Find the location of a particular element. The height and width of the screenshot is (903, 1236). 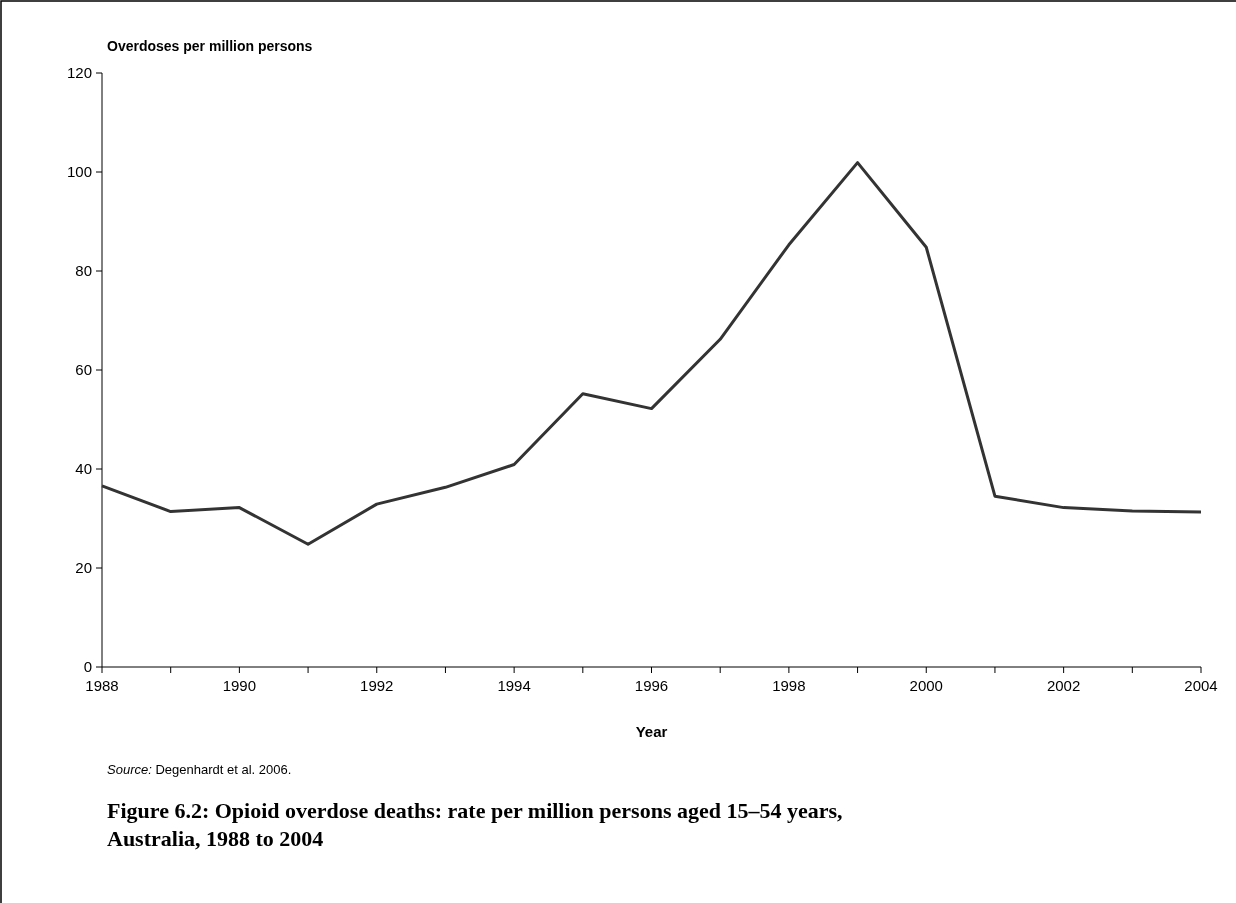

text: Figure 6.2: Opioid overdose deaths: rate per million persons aged 15–54 years, Australia, 1988 to 2004 is located at coordinates (475, 824).